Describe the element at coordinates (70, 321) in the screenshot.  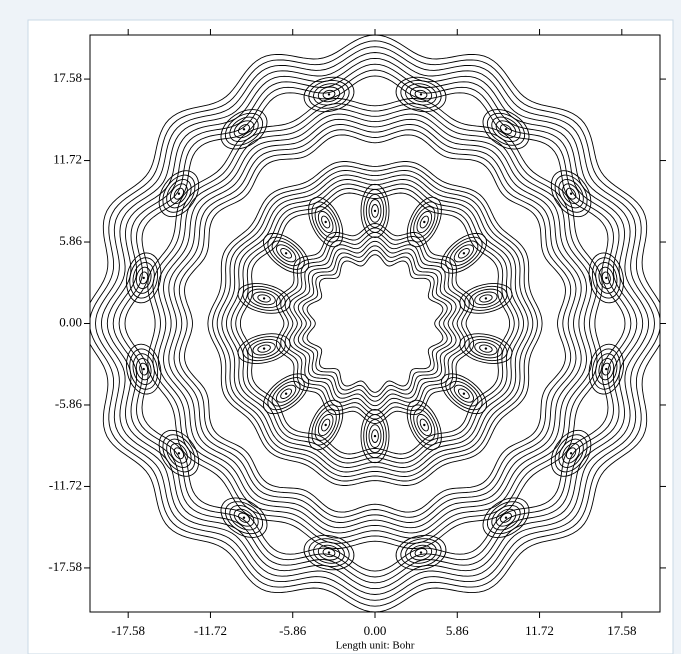
I see `y-tick-label: 0.00` at that location.